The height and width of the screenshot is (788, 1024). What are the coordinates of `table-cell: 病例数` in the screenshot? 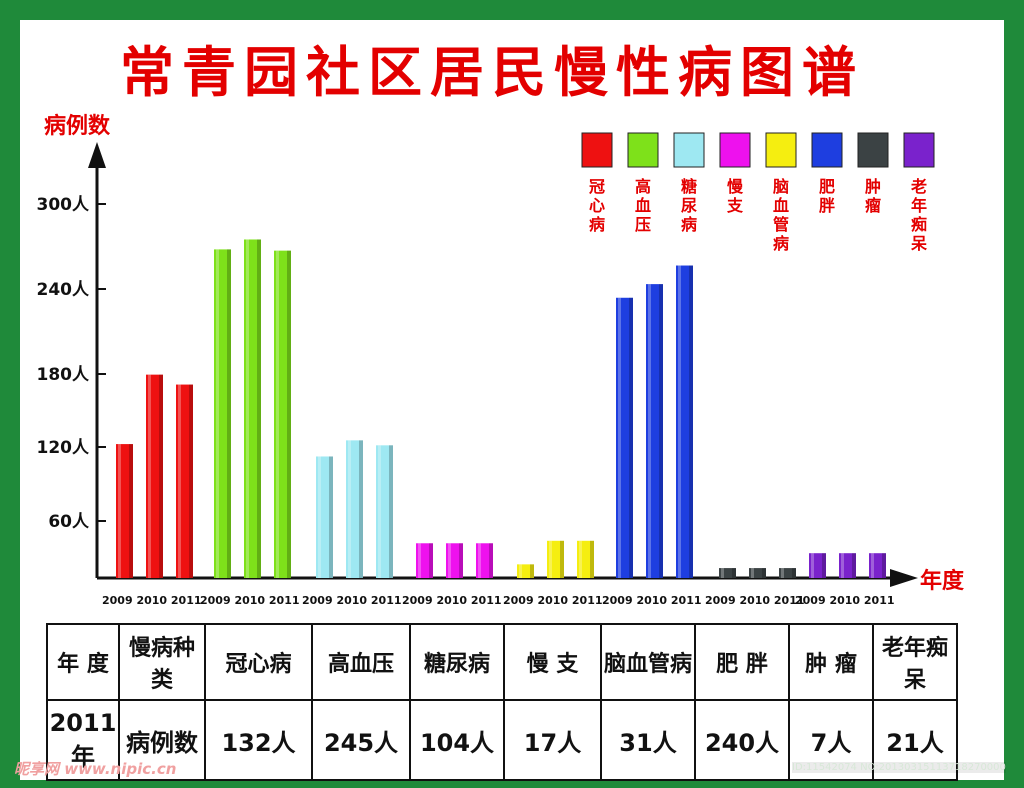 It's located at (162, 740).